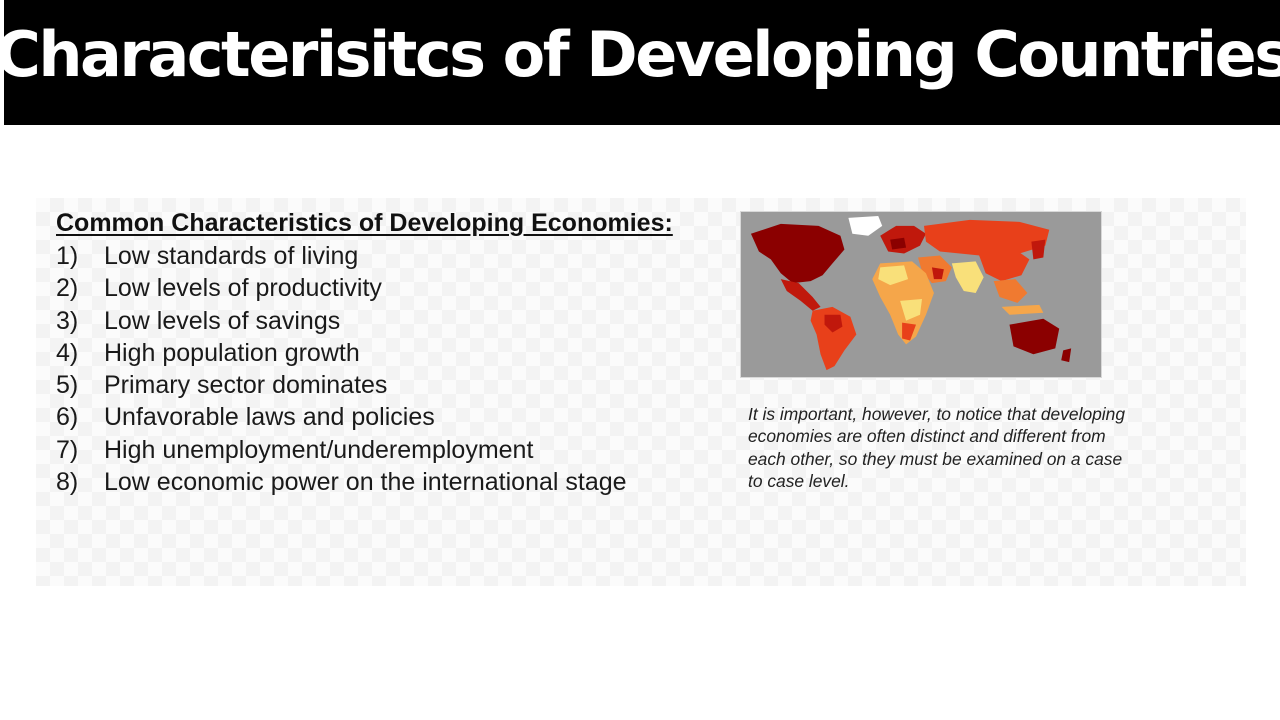 Image resolution: width=1280 pixels, height=720 pixels. Describe the element at coordinates (222, 385) in the screenshot. I see `list-item: 5) Primary sector dominates` at that location.